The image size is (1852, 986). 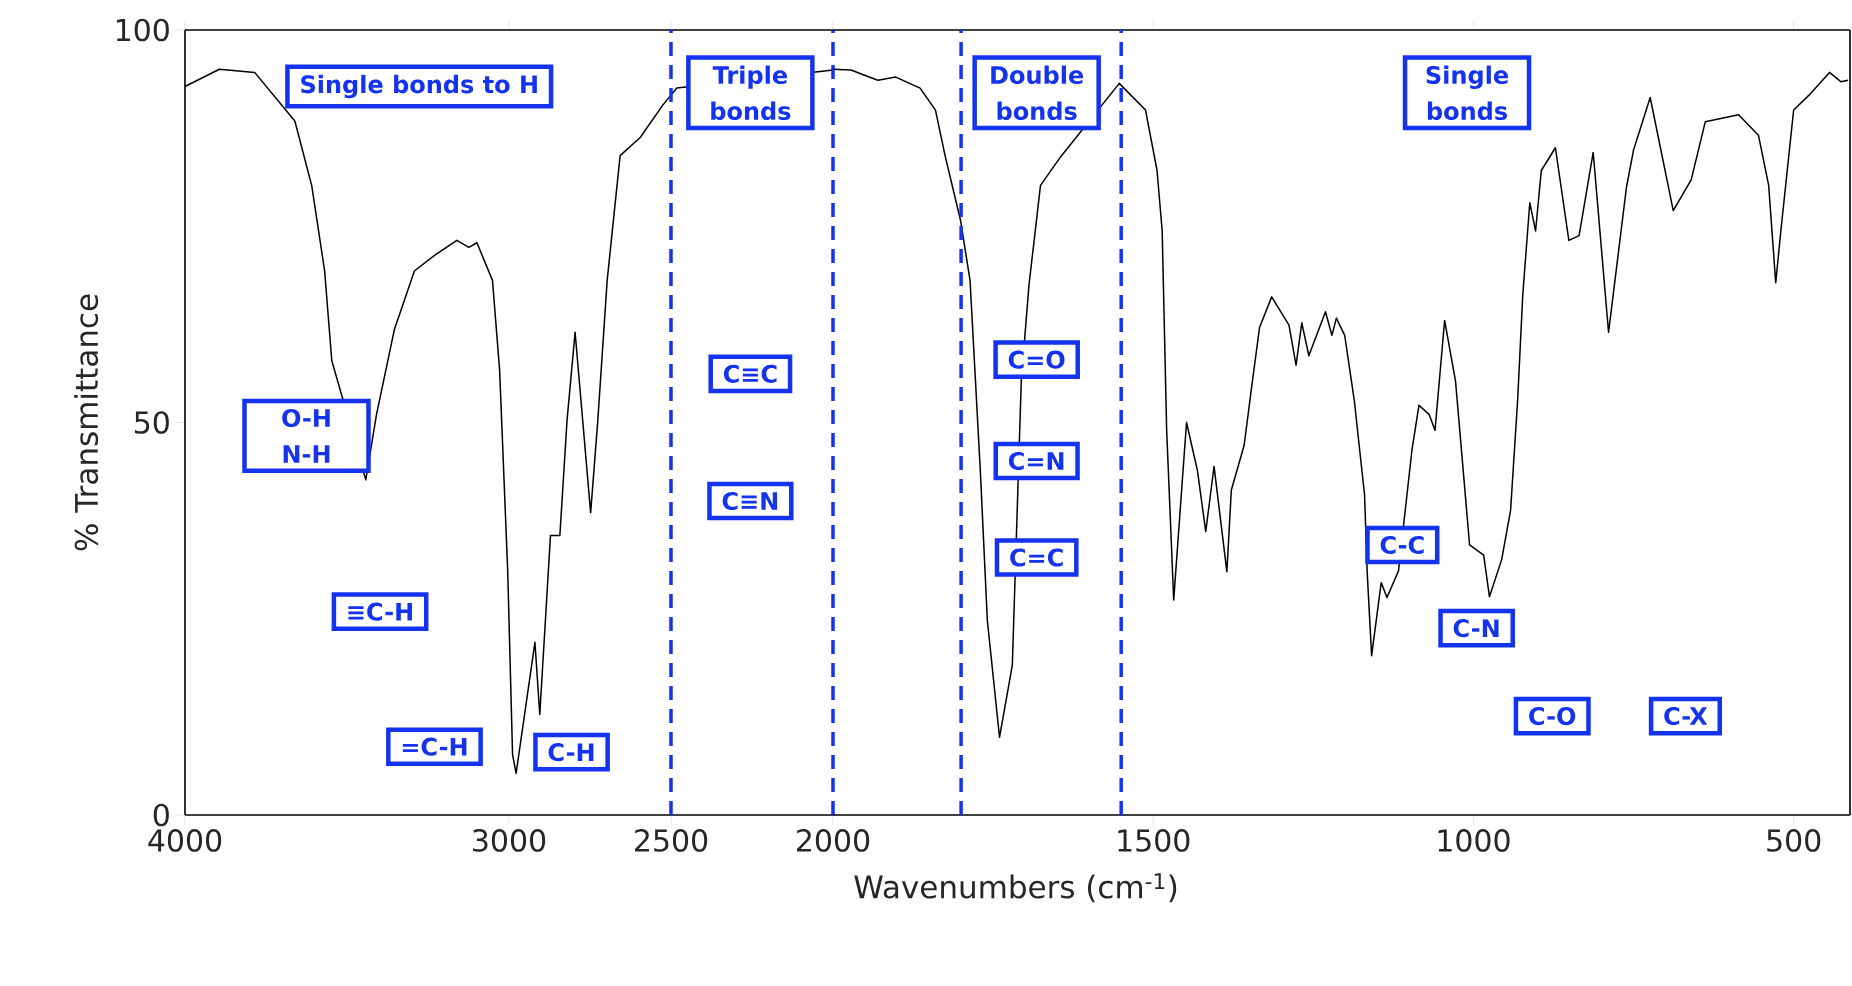 What do you see at coordinates (161, 815) in the screenshot?
I see `y-tick-label: 0` at bounding box center [161, 815].